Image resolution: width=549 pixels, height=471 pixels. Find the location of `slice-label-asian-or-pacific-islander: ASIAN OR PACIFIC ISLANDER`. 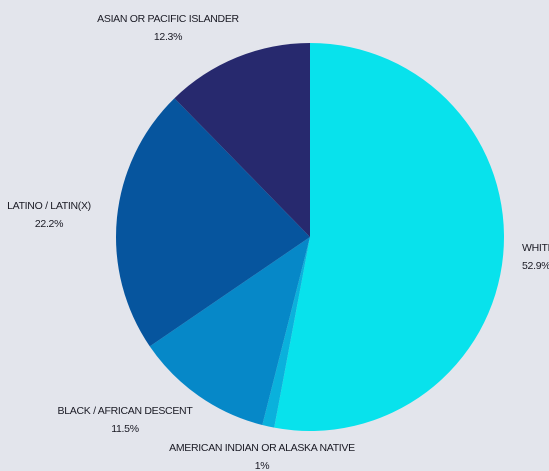

slice-label-asian-or-pacific-islander: ASIAN OR PACIFIC ISLANDER is located at coordinates (168, 19).